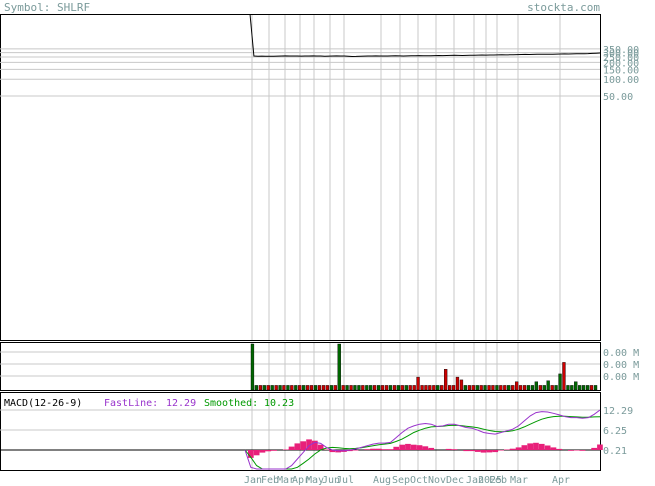 This screenshot has width=655, height=486. Describe the element at coordinates (47, 7) in the screenshot. I see `symbol-label: Symbol: SHLRF` at that location.